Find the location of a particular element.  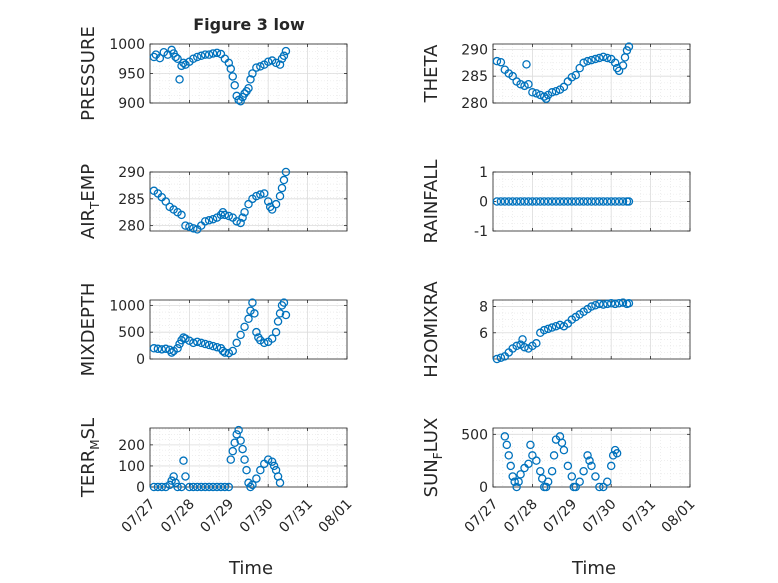

x-tick-label: 07/29 is located at coordinates (217, 516).